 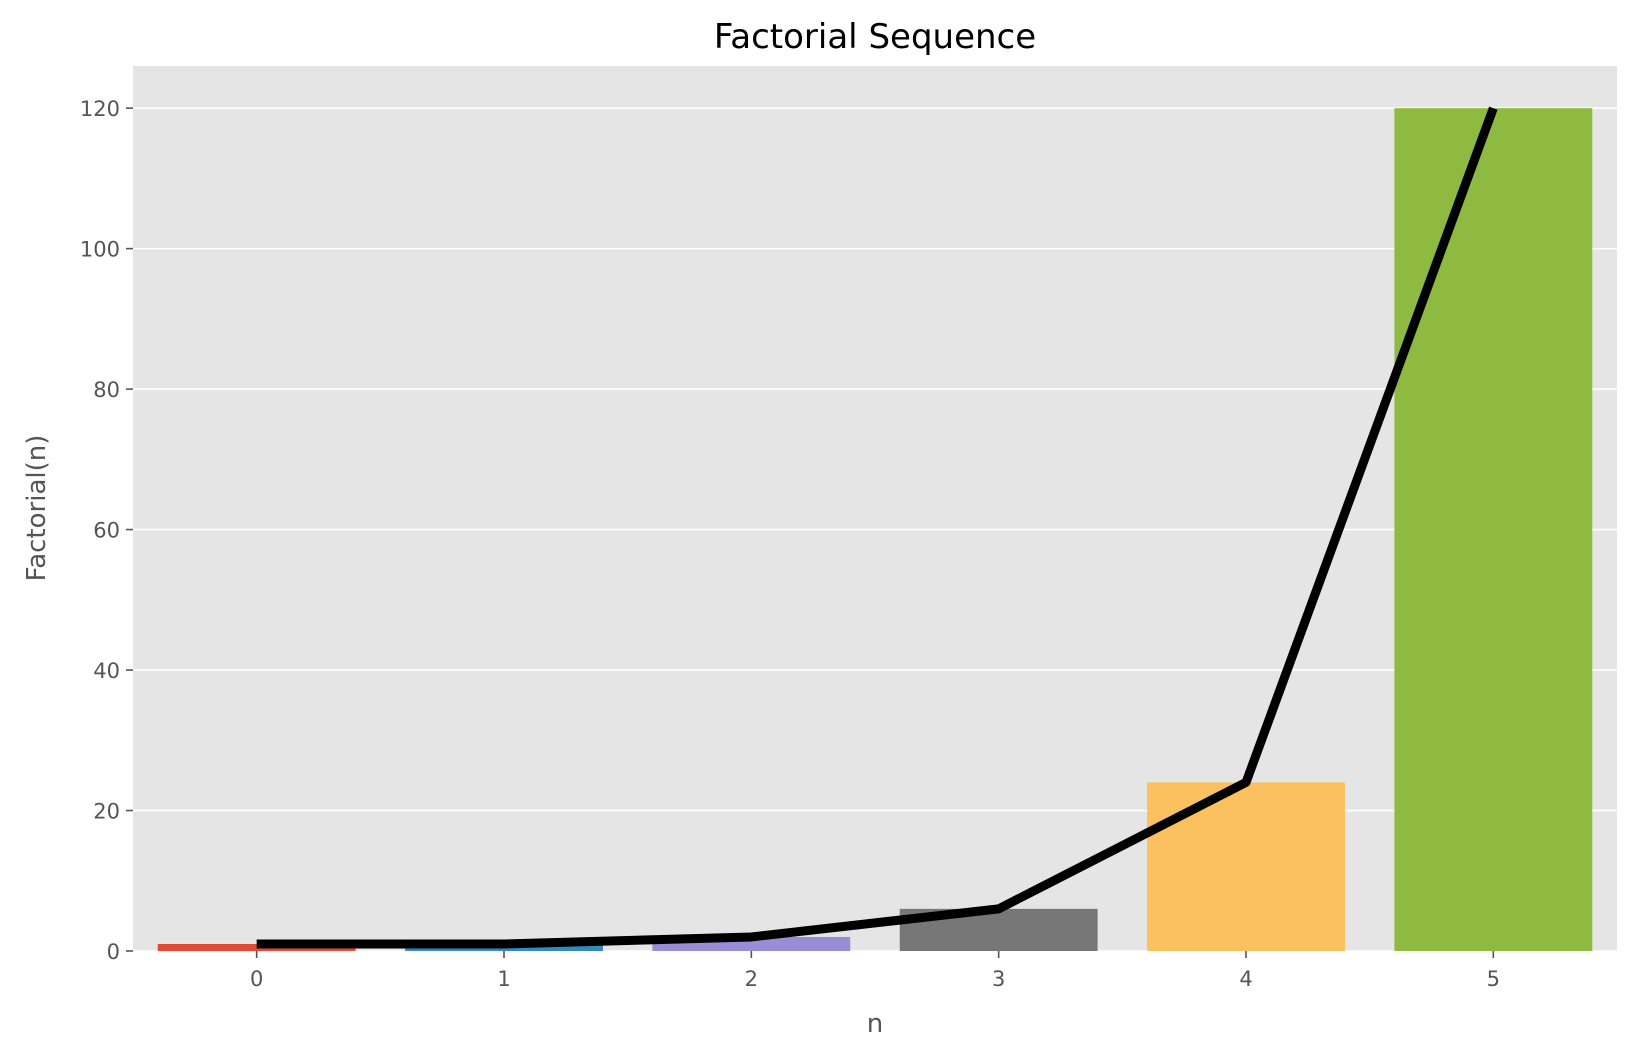 I want to click on y-tick-label: 0, so click(x=113, y=952).